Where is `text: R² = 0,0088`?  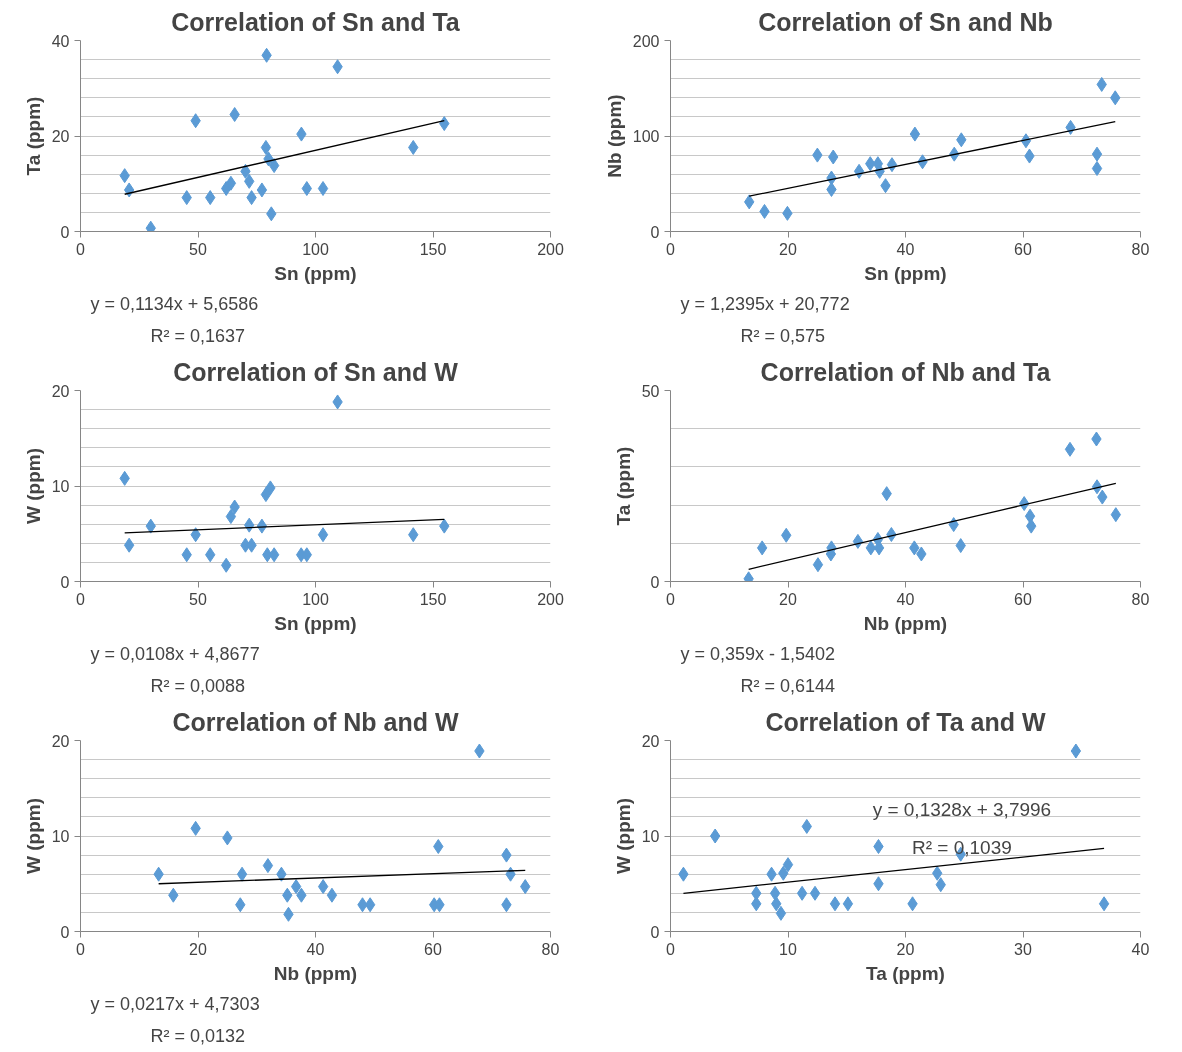
text: R² = 0,0088 is located at coordinates (198, 685).